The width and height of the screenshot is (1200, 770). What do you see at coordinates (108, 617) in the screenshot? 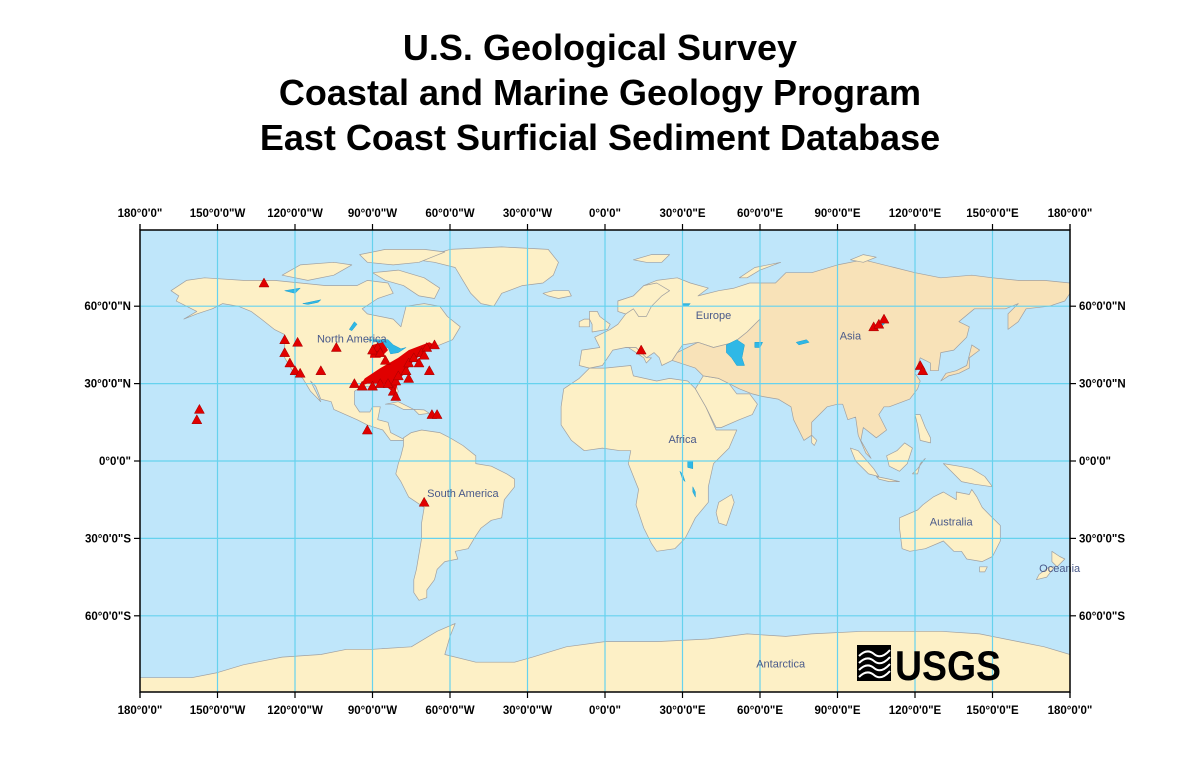
I see `left-axis-label: 60°0'0"S` at bounding box center [108, 617].